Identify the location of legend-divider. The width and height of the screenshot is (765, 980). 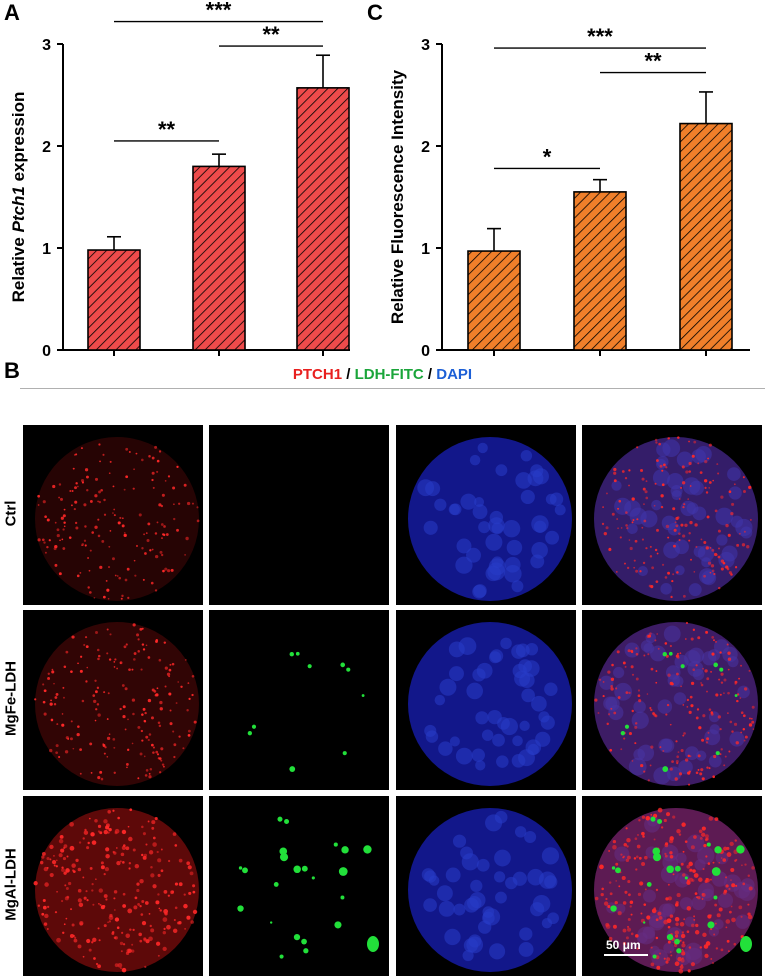
(392, 388).